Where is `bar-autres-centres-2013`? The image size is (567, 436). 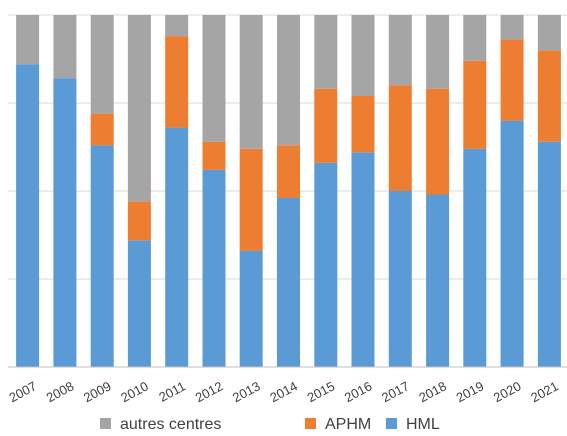
bar-autres-centres-2013 is located at coordinates (251, 82).